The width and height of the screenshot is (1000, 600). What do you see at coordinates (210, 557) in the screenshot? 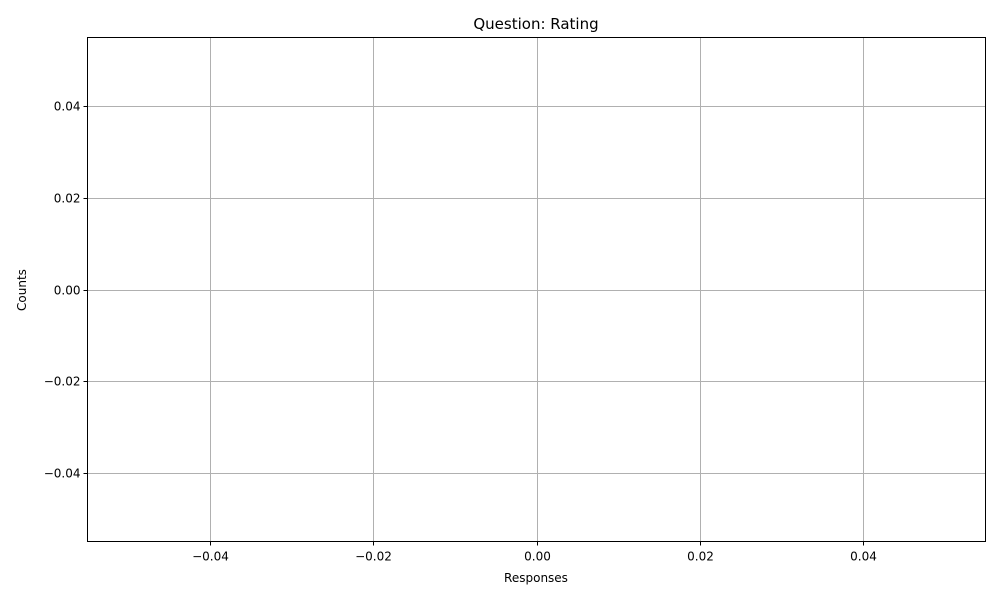
I see `x-tick-label: −0.04` at bounding box center [210, 557].